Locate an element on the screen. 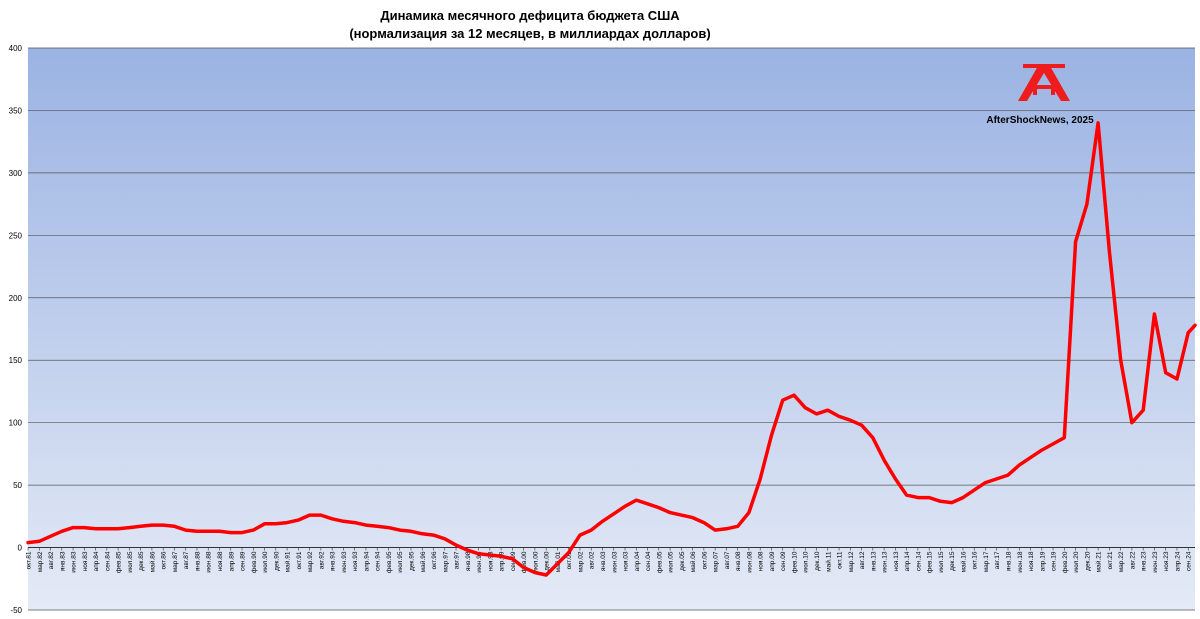 This screenshot has width=1200, height=619. x-tick-label: апр.84 is located at coordinates (96, 561).